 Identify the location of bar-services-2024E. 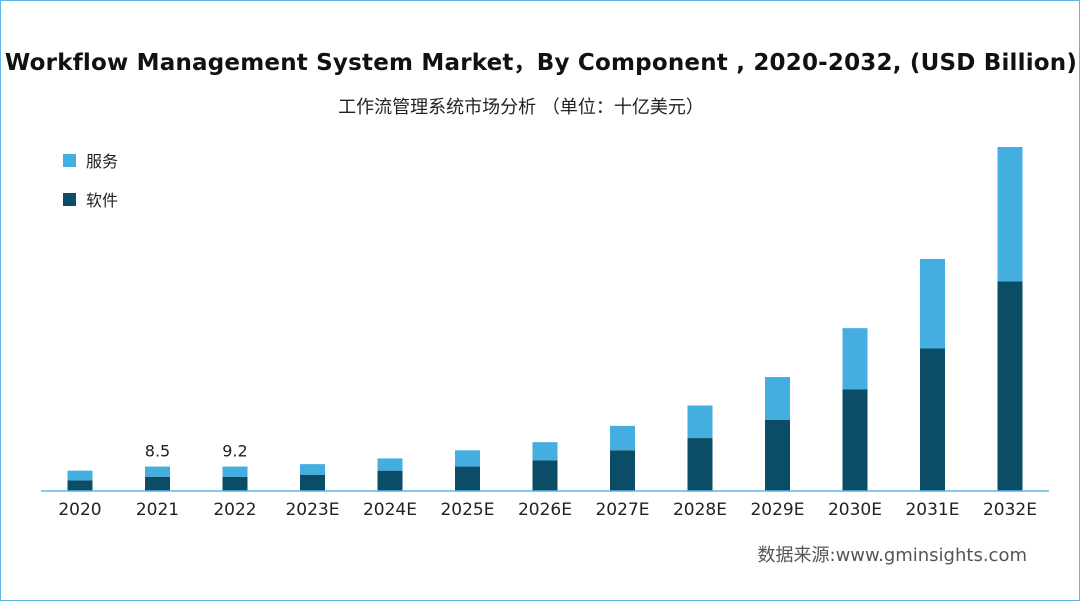
(390, 464).